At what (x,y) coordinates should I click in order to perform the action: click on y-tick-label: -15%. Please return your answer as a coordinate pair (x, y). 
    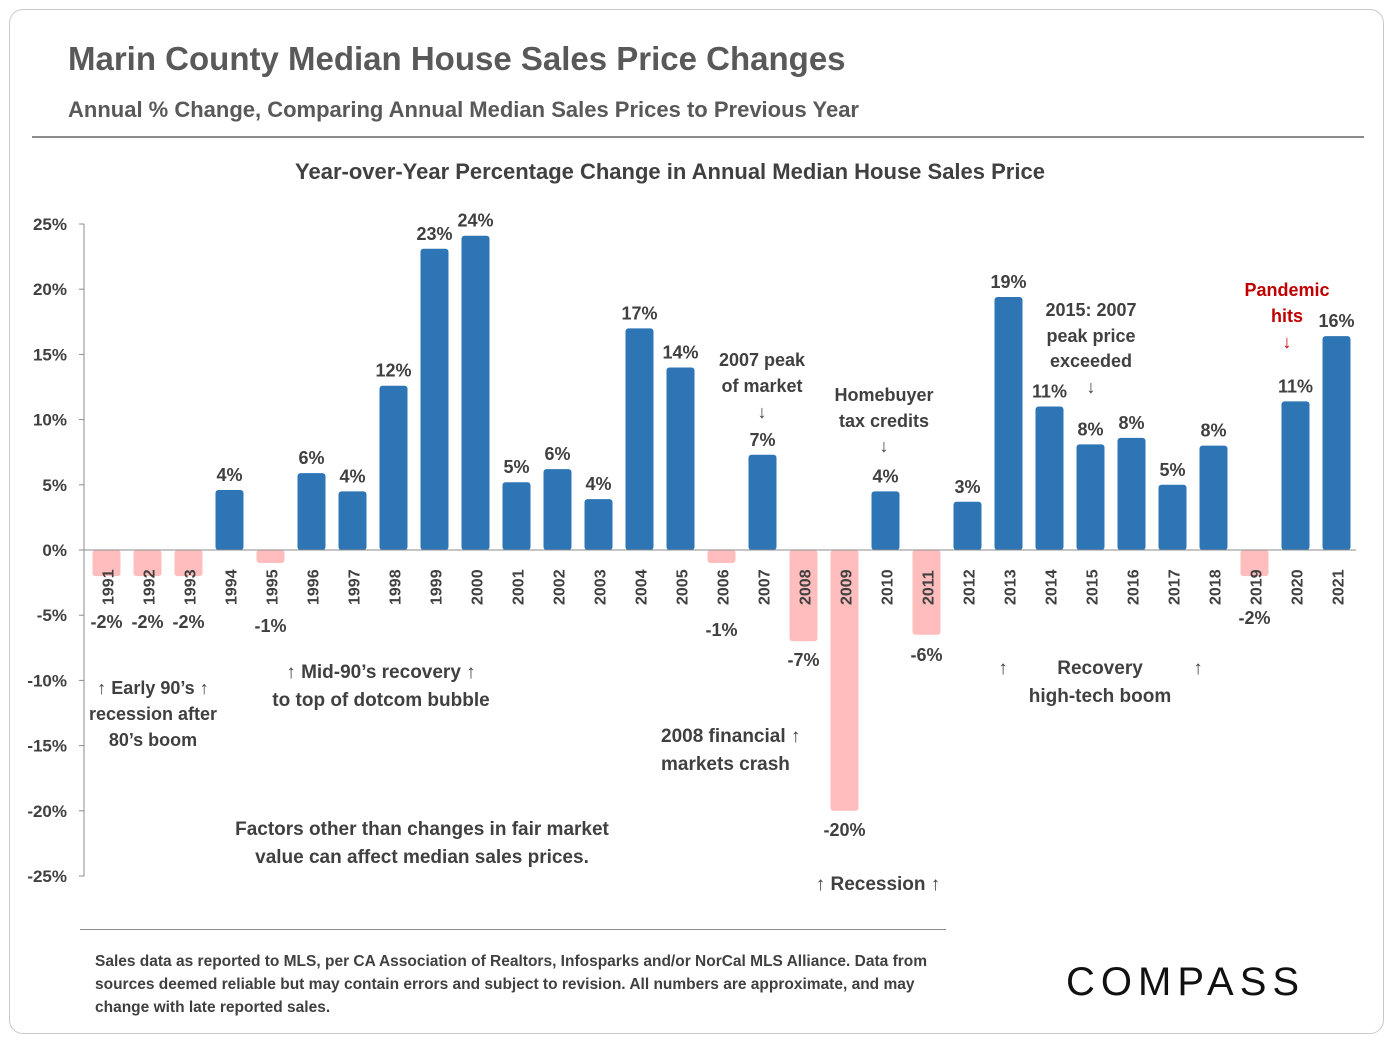
    Looking at the image, I should click on (47, 746).